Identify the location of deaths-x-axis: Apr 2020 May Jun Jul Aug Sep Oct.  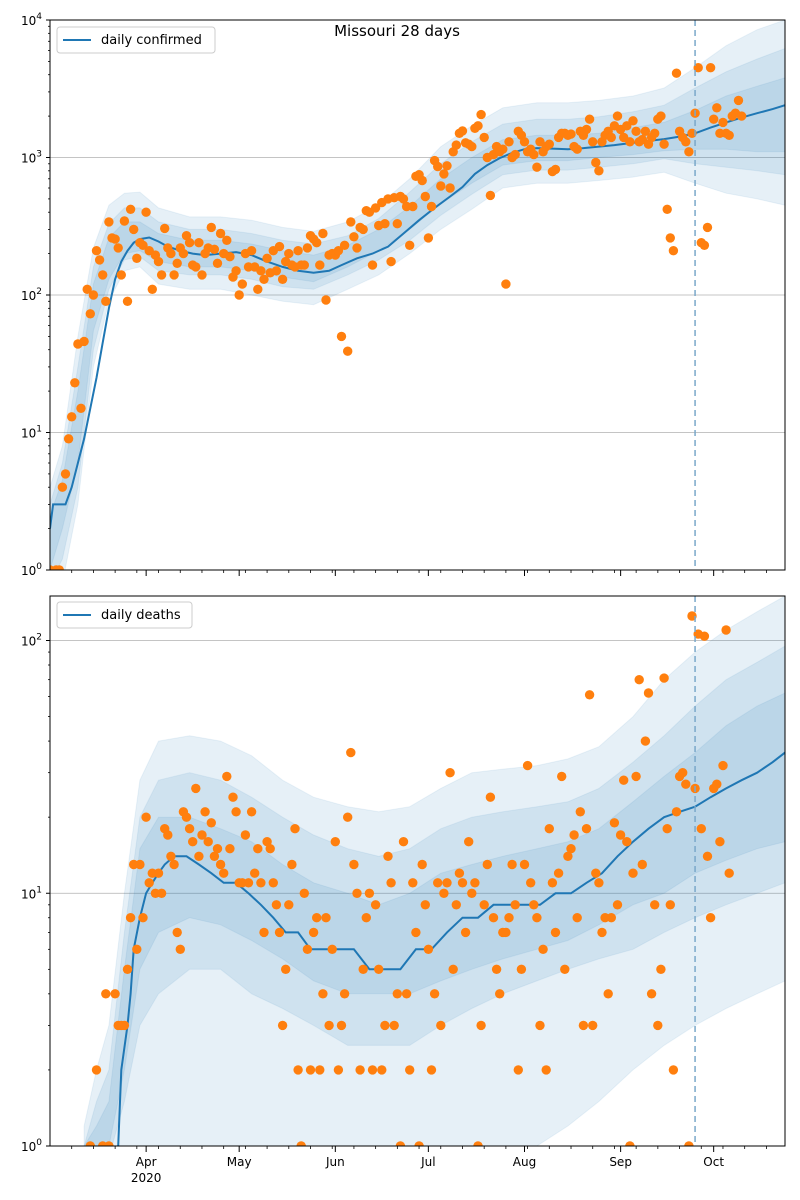
(419, 1165).